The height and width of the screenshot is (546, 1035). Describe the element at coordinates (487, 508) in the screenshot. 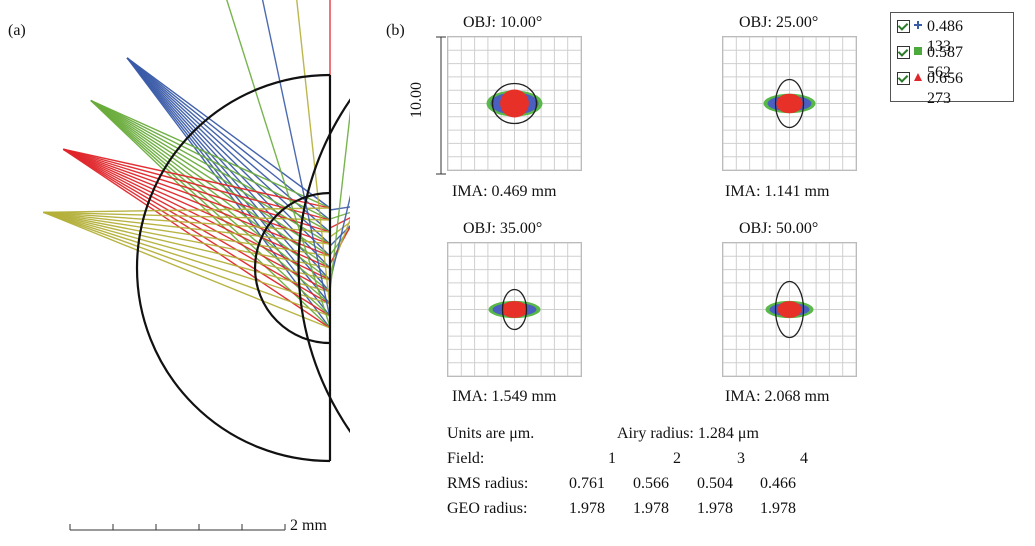

I see `geo-row-label: GEO radius:` at that location.